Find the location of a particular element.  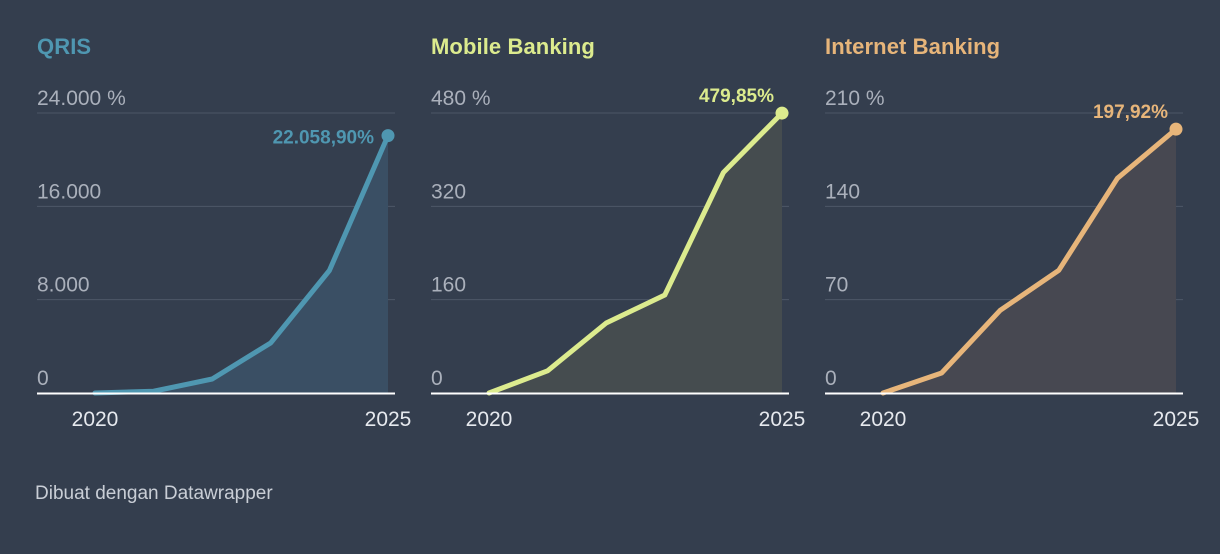

y-tick-label: 480 % is located at coordinates (461, 98).